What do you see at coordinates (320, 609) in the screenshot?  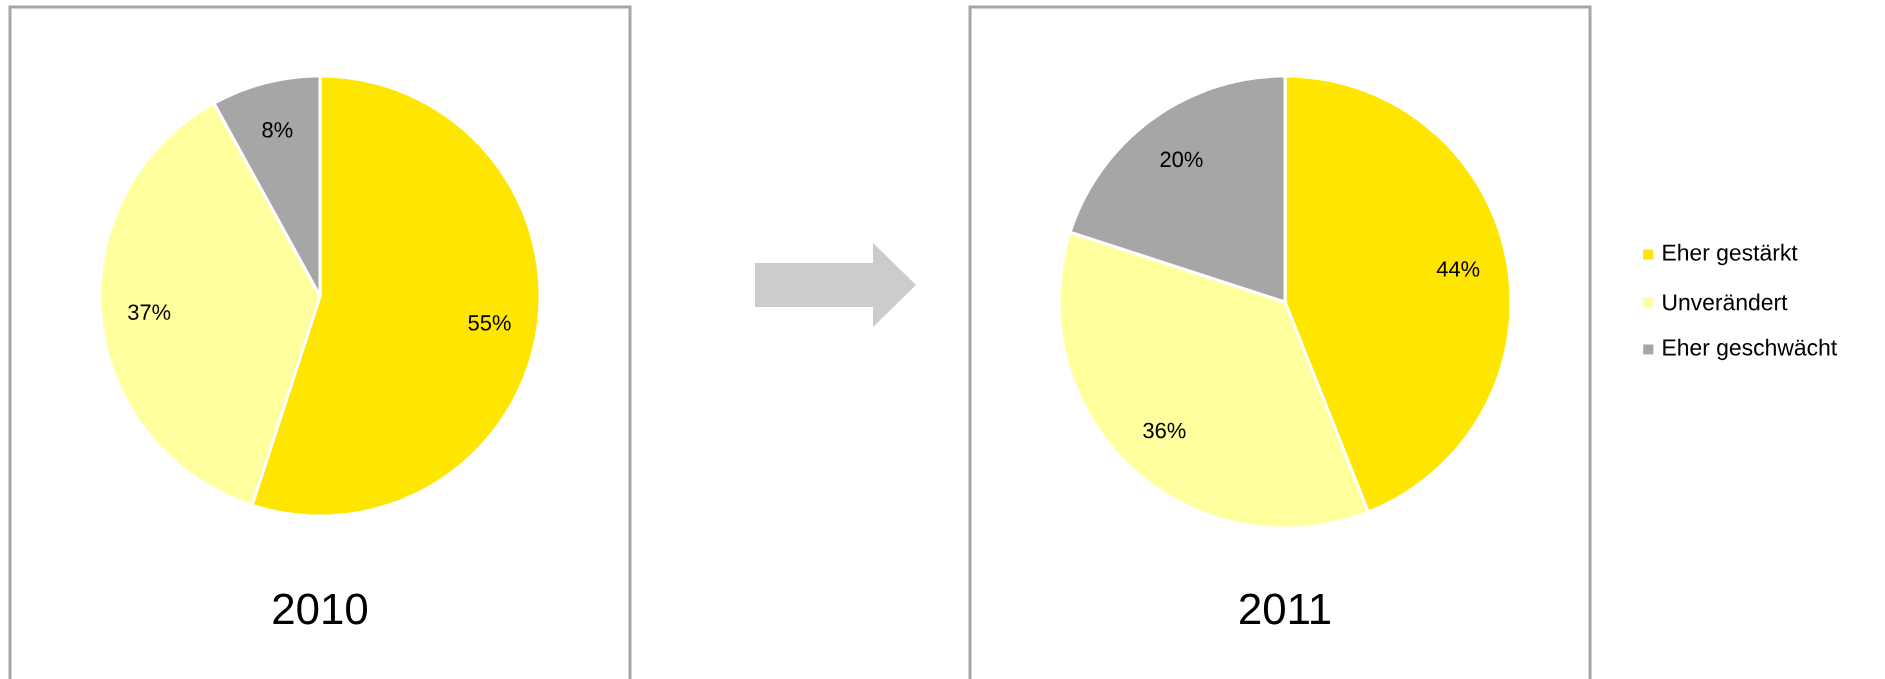 I see `text: 2010` at bounding box center [320, 609].